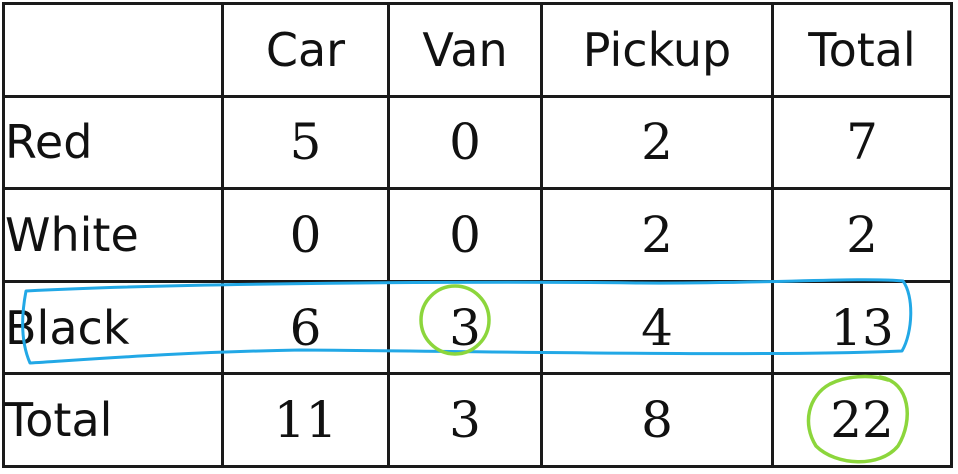  I want to click on row-label-white: White, so click(113, 235).